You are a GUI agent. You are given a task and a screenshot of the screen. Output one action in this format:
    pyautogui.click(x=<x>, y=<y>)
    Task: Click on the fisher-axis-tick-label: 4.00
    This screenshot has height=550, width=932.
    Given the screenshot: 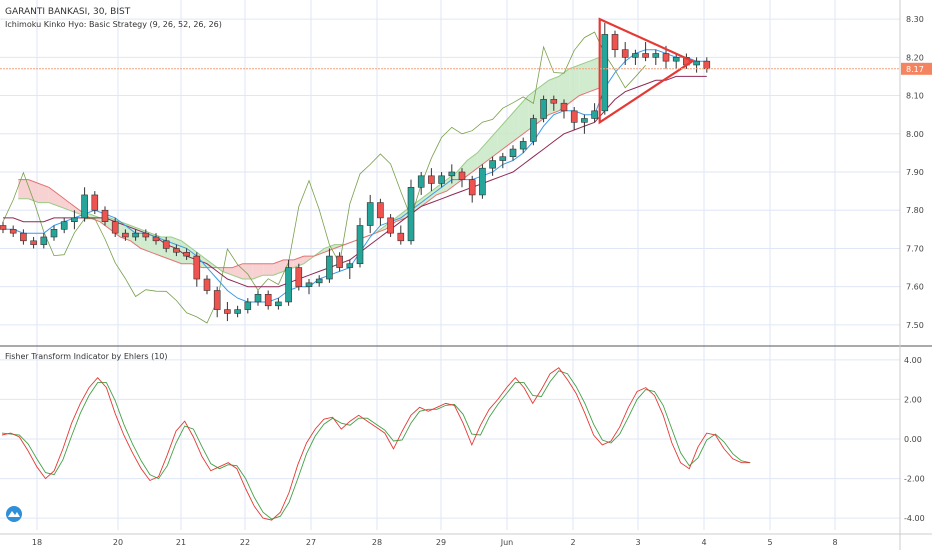 What is the action you would take?
    pyautogui.click(x=913, y=360)
    